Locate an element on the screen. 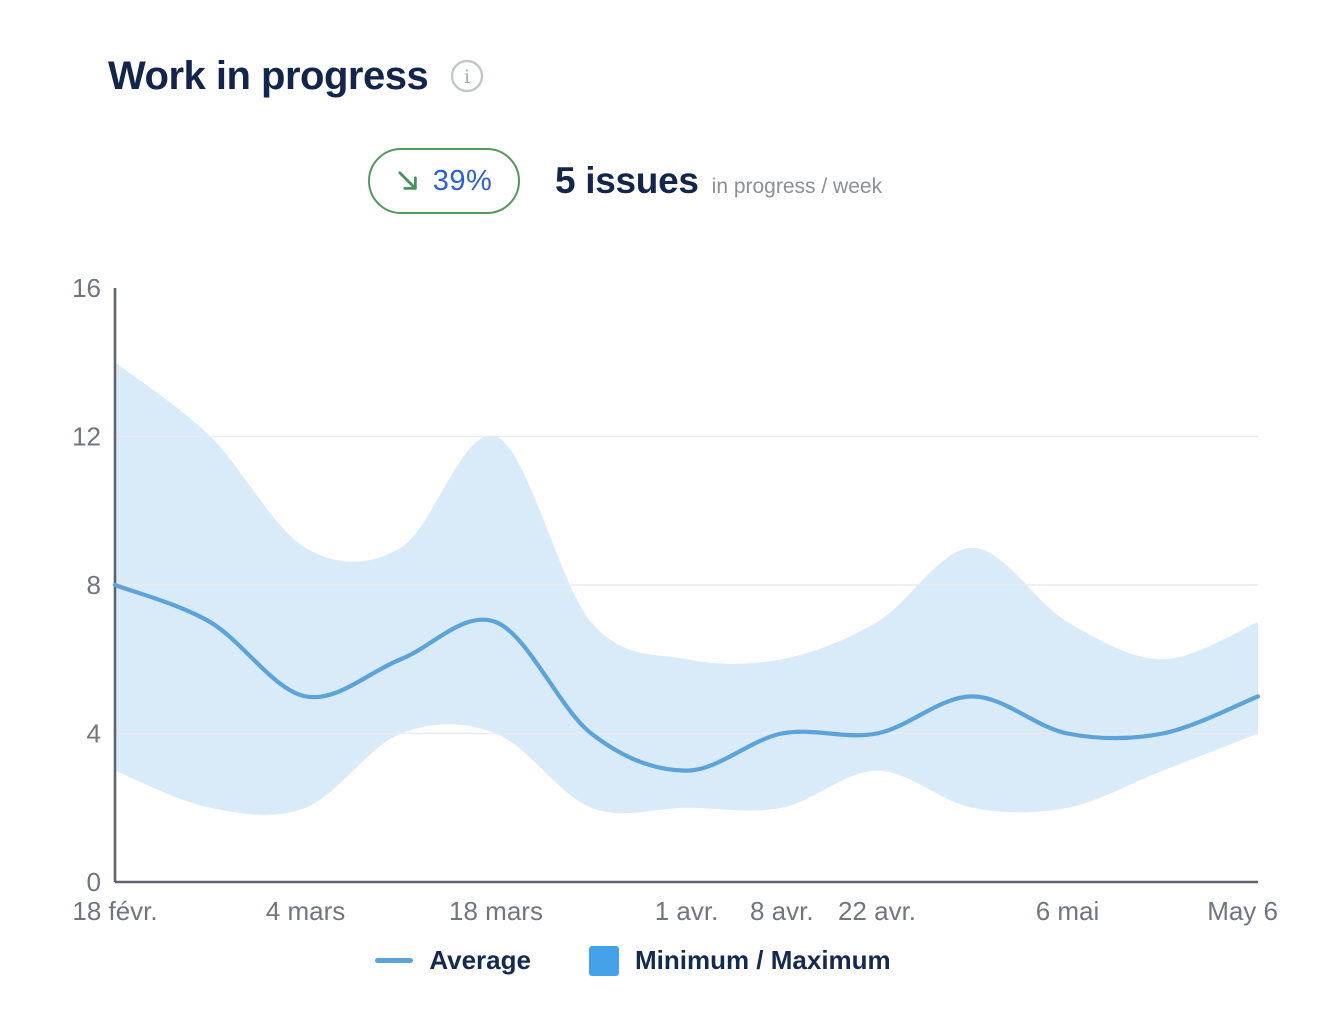 The width and height of the screenshot is (1326, 1012). legend-item-min-max: Minimum / Maximum is located at coordinates (739, 960).